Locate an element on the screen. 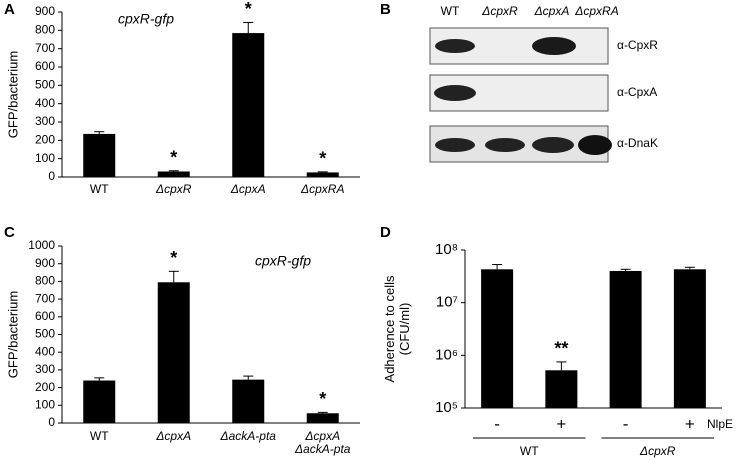 This screenshot has width=737, height=460. lane-label: WT is located at coordinates (450, 11).